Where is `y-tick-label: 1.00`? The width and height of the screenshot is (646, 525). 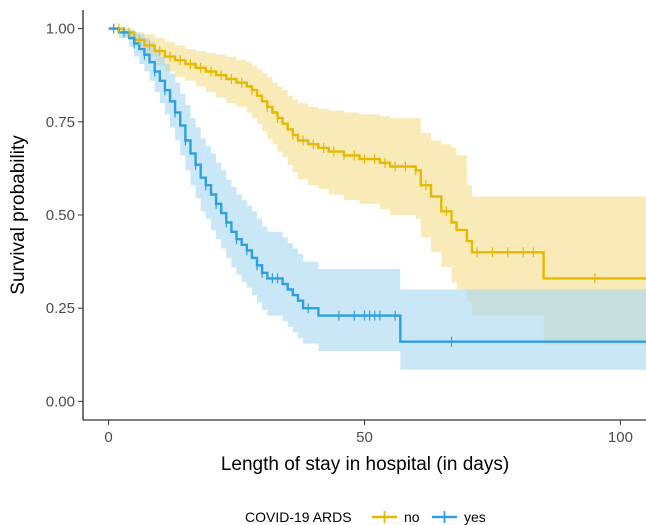
y-tick-label: 1.00 is located at coordinates (60, 29).